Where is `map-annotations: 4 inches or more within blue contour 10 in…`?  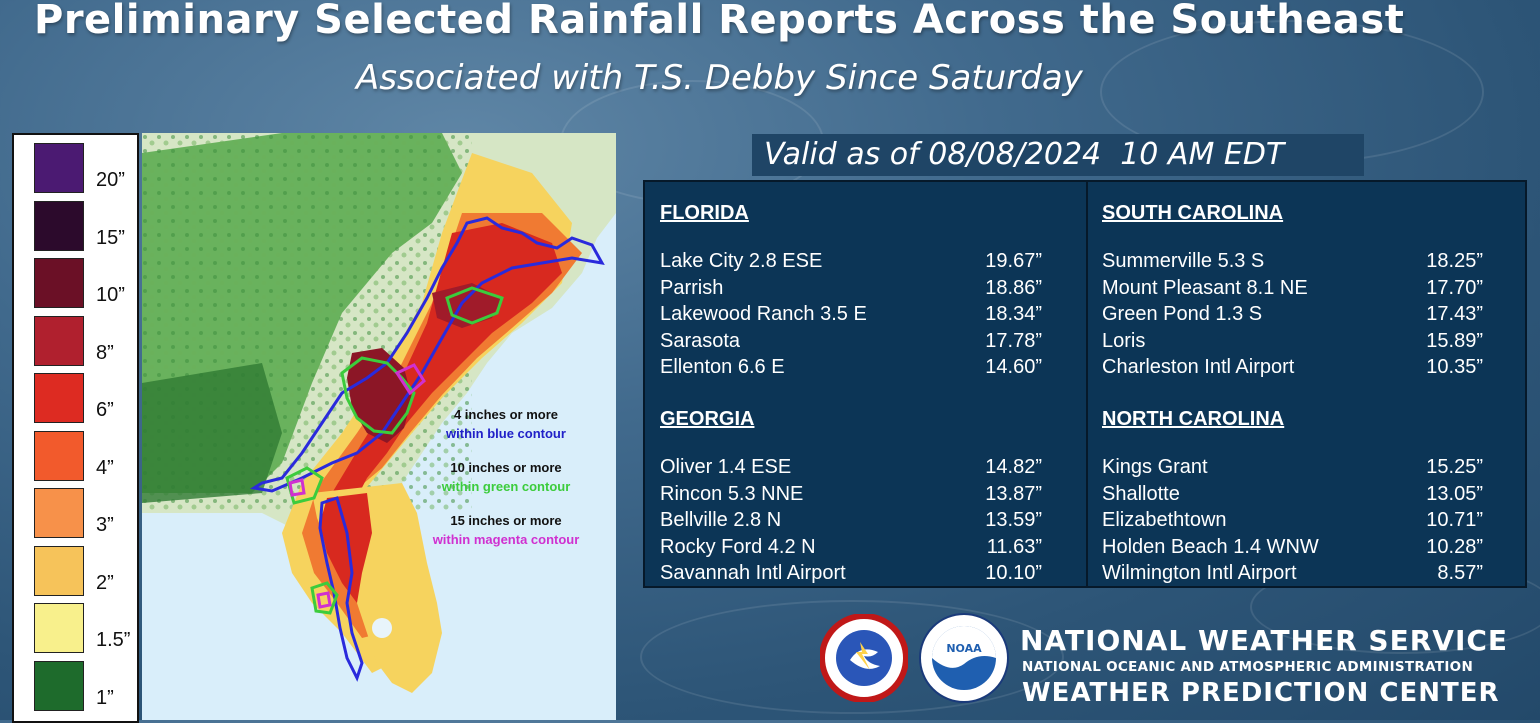
map-annotations: 4 inches or more within blue contour 10 in… is located at coordinates (506, 477).